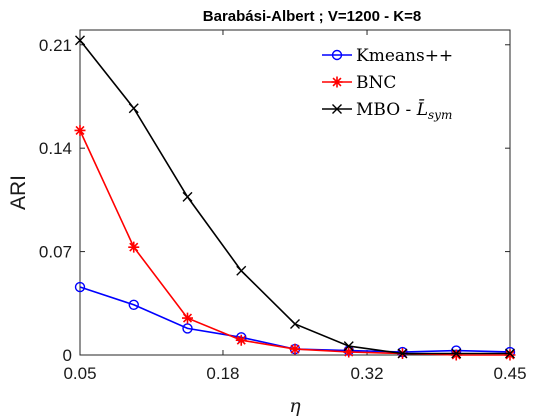 This screenshot has width=560, height=420. I want to click on legend-label: MBO - L̄sym, so click(404, 110).